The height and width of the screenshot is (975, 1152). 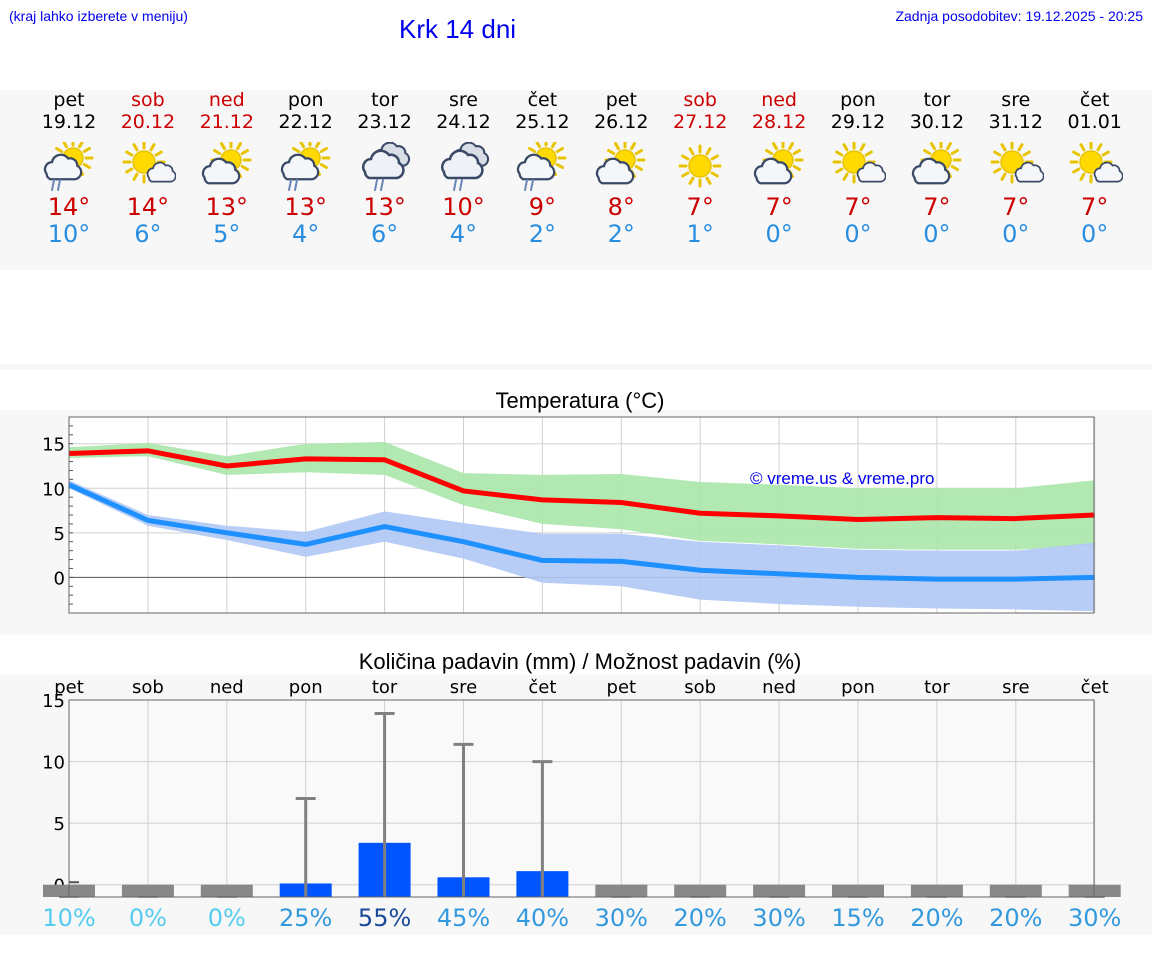 I want to click on forecast-day: ned 21.12 13° 5°, so click(x=227, y=169).